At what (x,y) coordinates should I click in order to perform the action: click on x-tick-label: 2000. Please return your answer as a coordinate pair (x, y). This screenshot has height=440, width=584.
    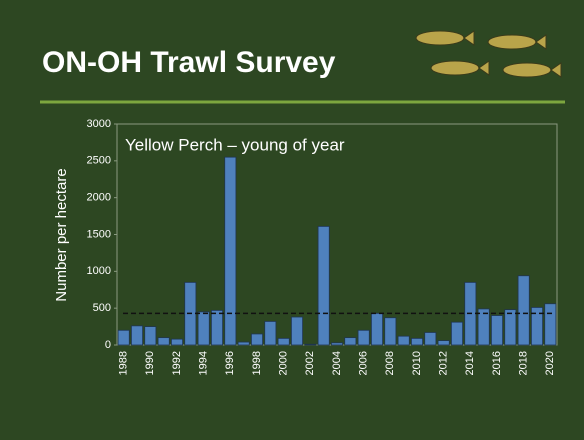
    Looking at the image, I should click on (284, 363).